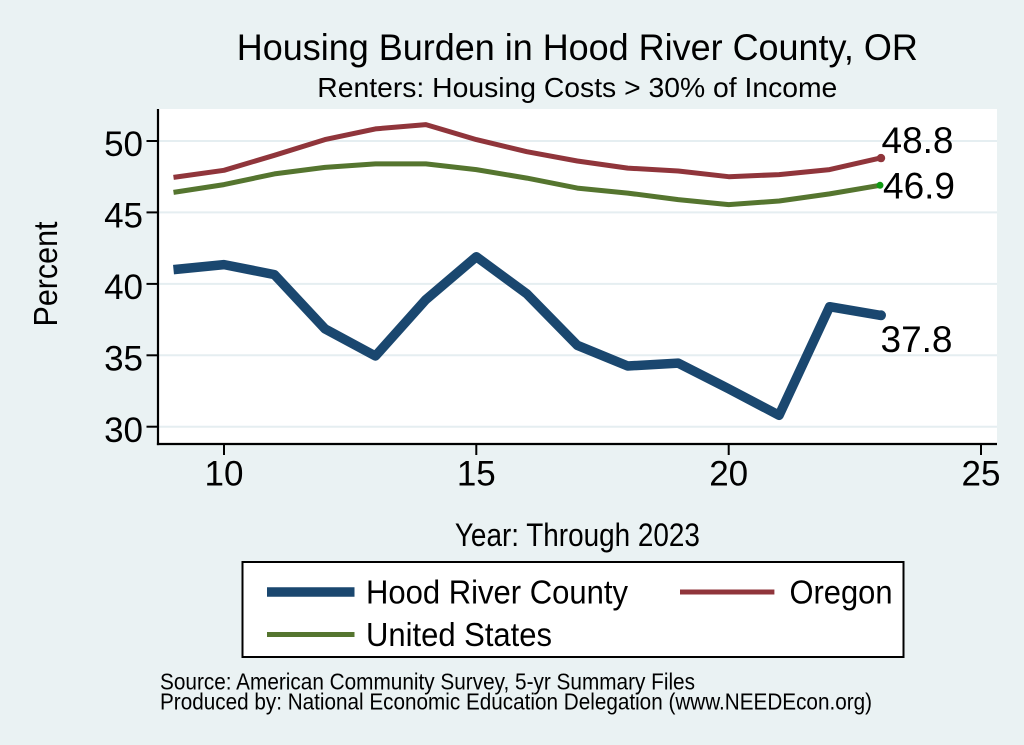 Image resolution: width=1024 pixels, height=745 pixels. Describe the element at coordinates (981, 473) in the screenshot. I see `svg-text: 25` at that location.